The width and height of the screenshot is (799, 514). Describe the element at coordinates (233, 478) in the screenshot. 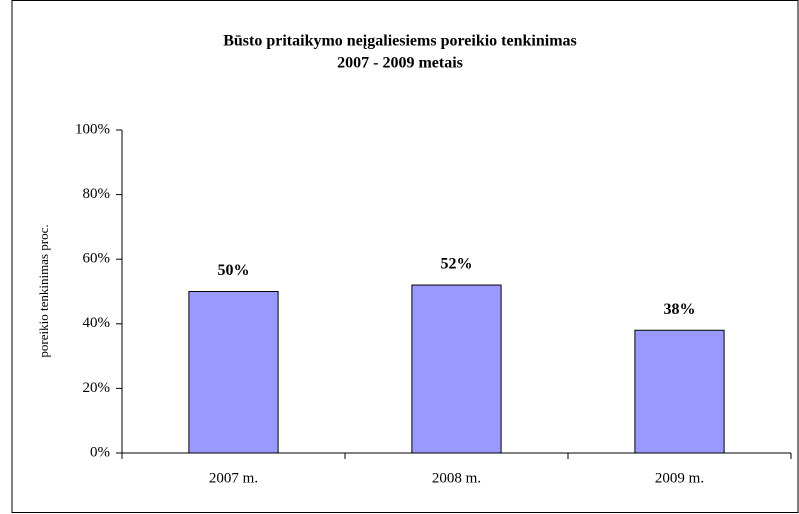

I see `x-tick-label: 2007 m.` at that location.